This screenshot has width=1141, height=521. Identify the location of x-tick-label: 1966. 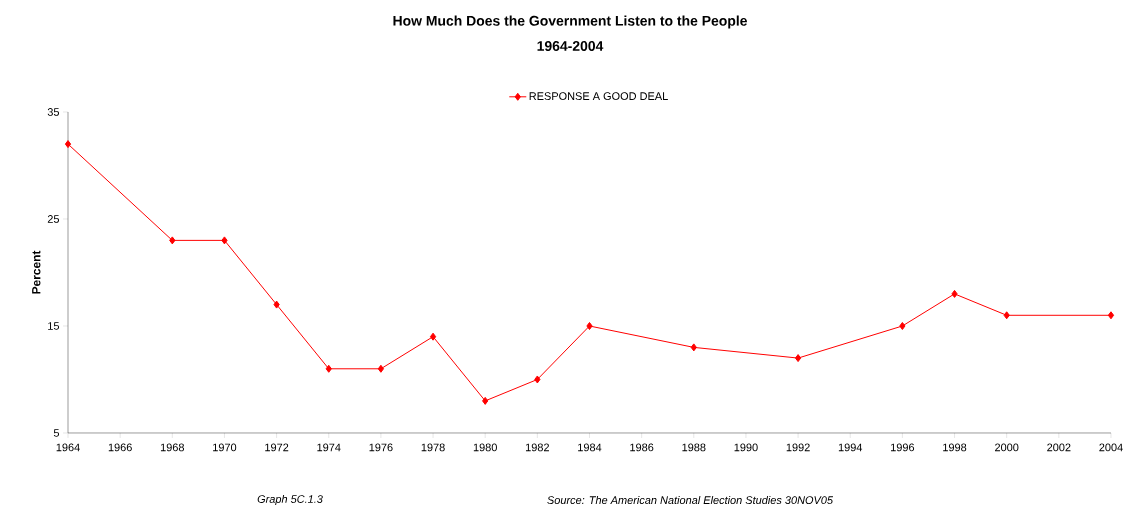
(120, 447).